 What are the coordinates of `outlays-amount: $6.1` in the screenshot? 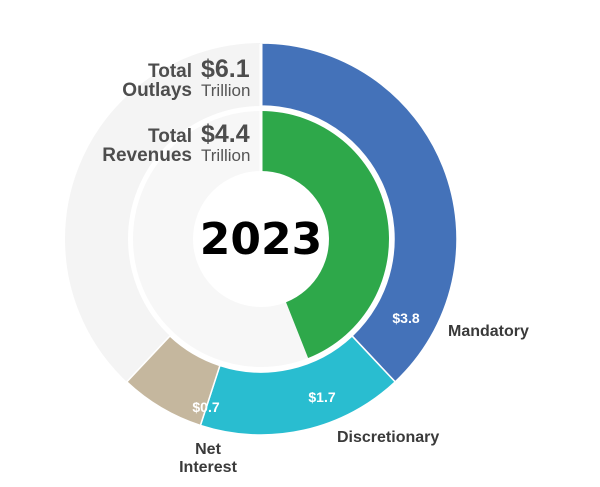 It's located at (225, 69).